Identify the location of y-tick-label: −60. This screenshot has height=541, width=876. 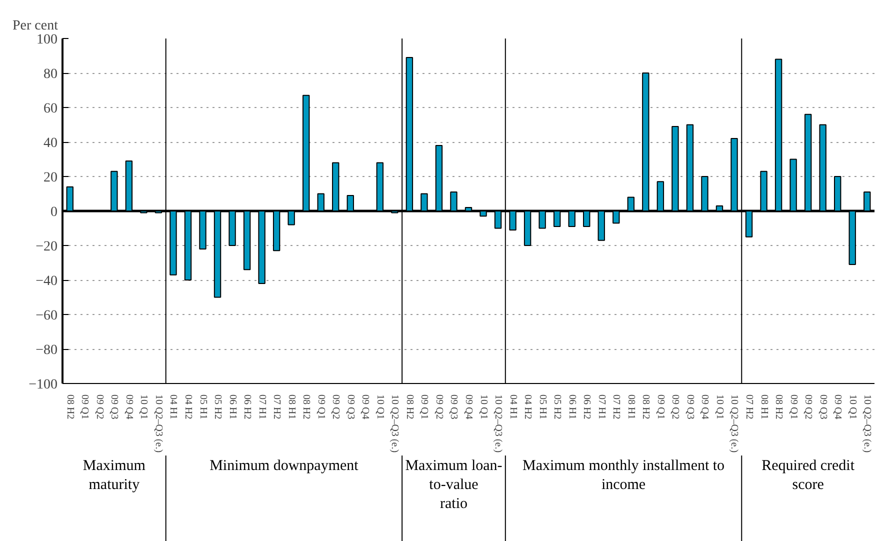
(47, 316).